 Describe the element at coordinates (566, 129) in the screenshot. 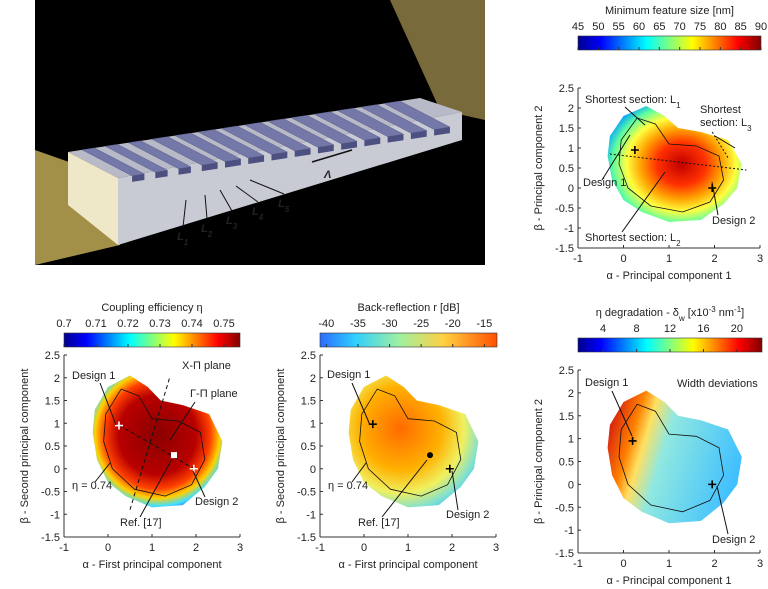

I see `y-tick-label: 1.5` at that location.